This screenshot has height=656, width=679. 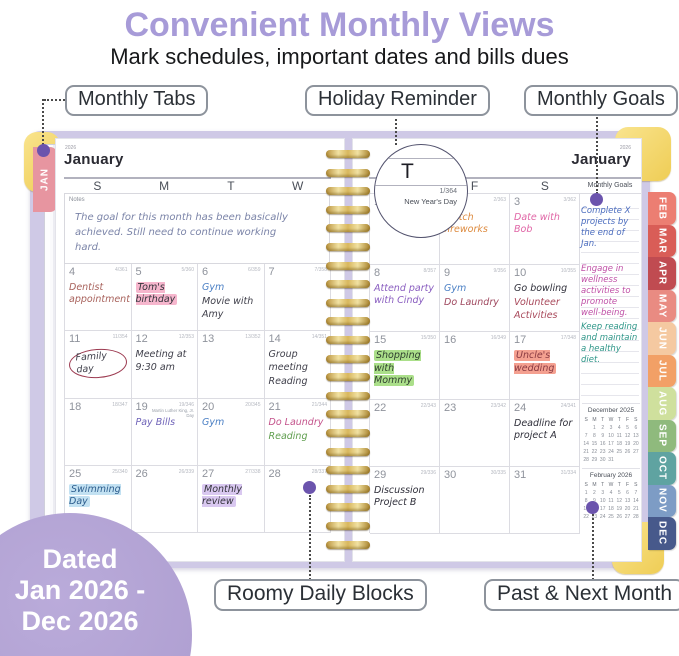 What do you see at coordinates (611, 410) in the screenshot?
I see `mini-calendar-title: December 2025` at bounding box center [611, 410].